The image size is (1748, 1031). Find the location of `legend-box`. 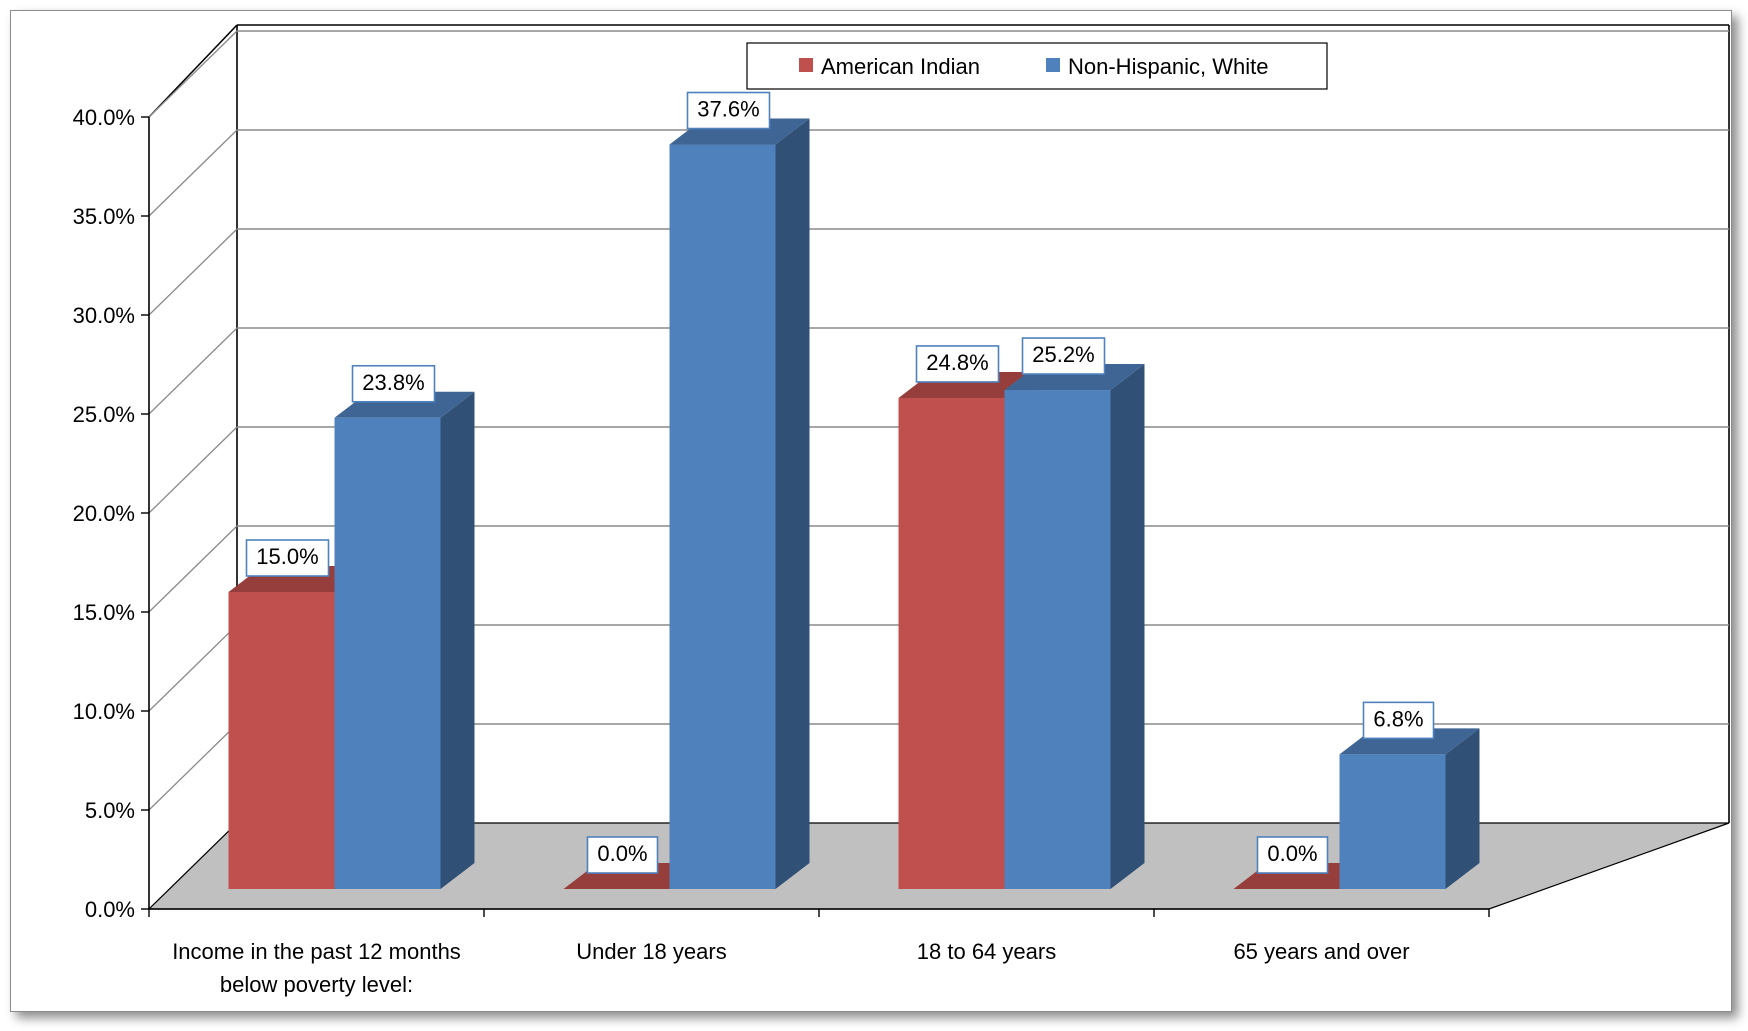

legend-box is located at coordinates (1037, 66).